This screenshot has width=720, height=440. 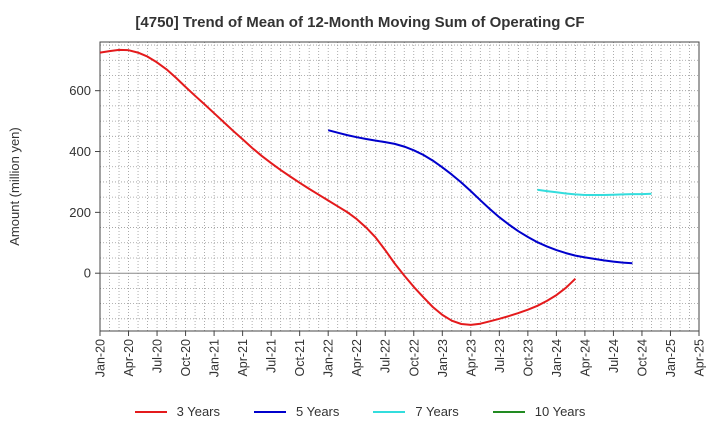 What do you see at coordinates (272, 356) in the screenshot?
I see `x-tick-label: Jul-21` at bounding box center [272, 356].